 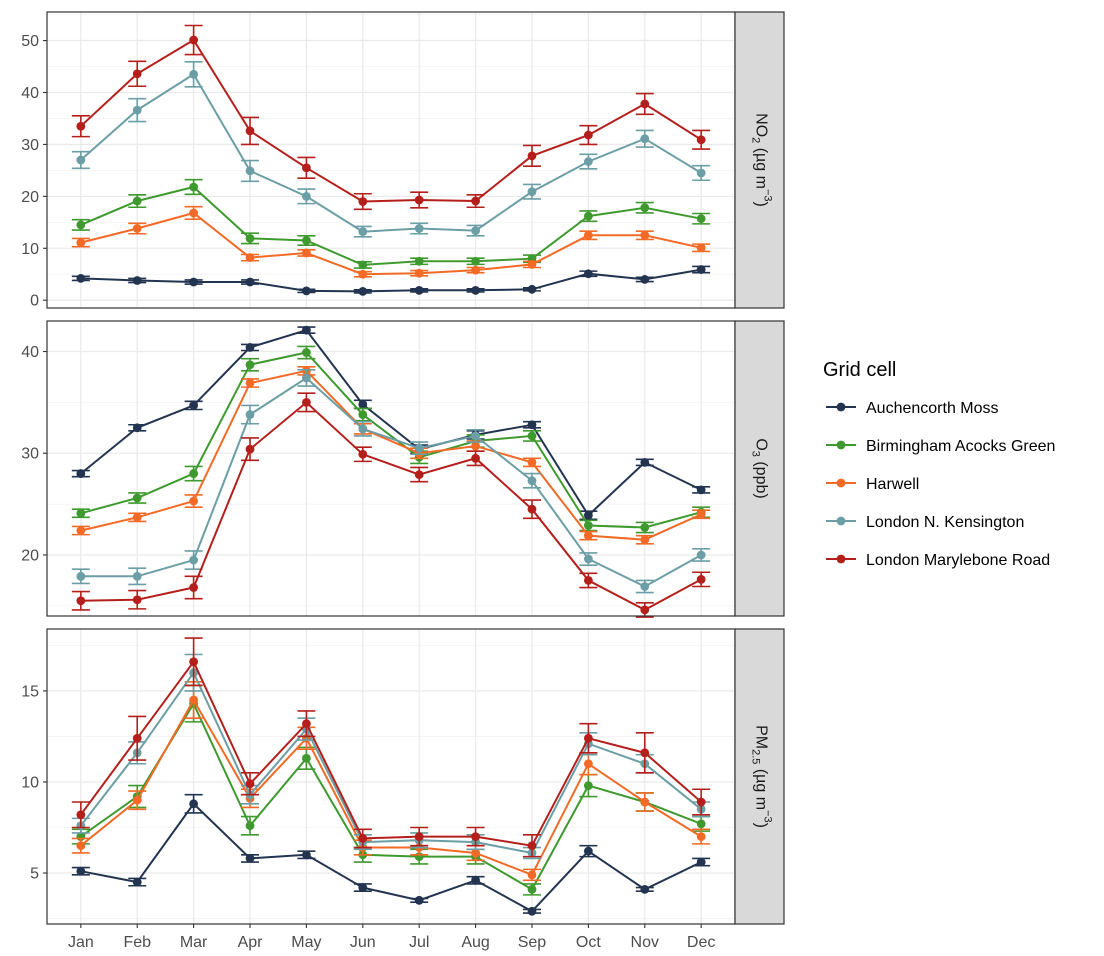 What do you see at coordinates (532, 942) in the screenshot?
I see `x-tick-label: Sep` at bounding box center [532, 942].